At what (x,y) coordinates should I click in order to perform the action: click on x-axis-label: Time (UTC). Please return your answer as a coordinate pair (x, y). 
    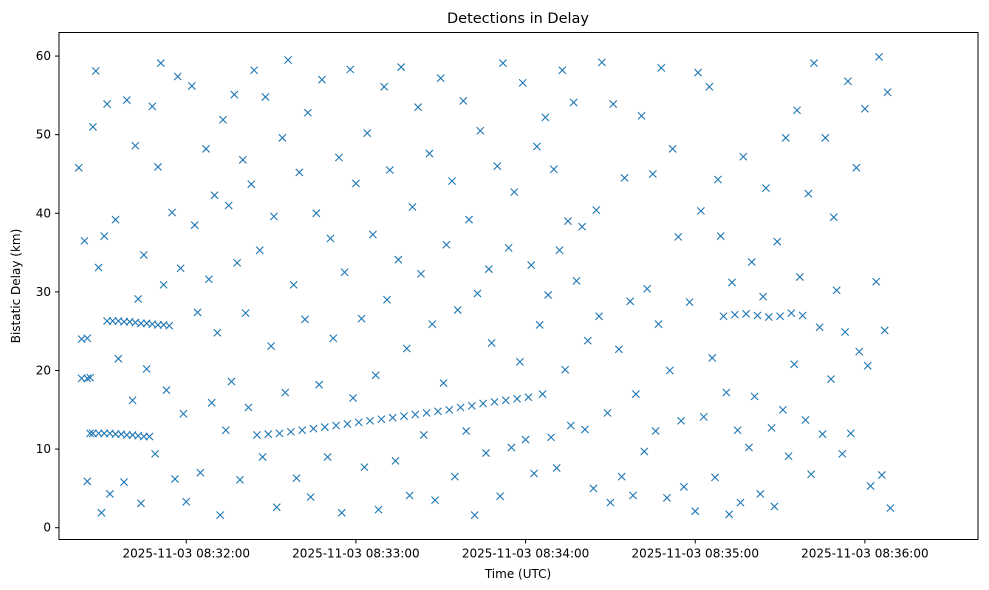
    Looking at the image, I should click on (517, 574).